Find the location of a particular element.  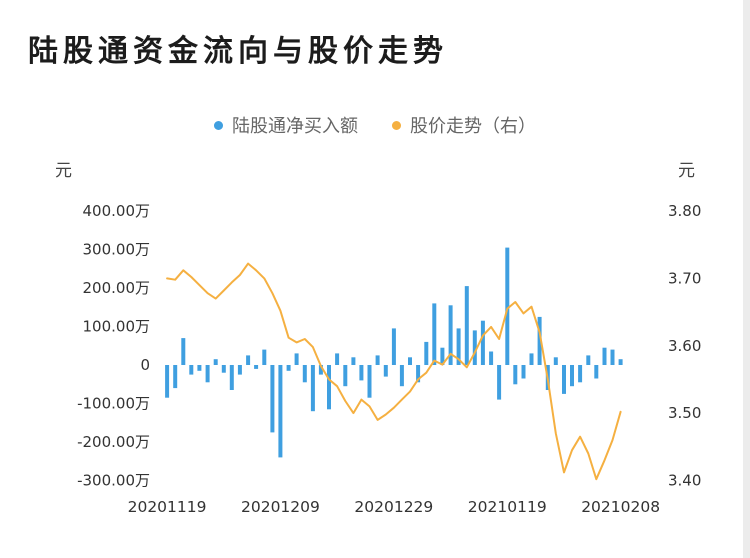

right-axis-tick-label: 3.60 is located at coordinates (684, 346).